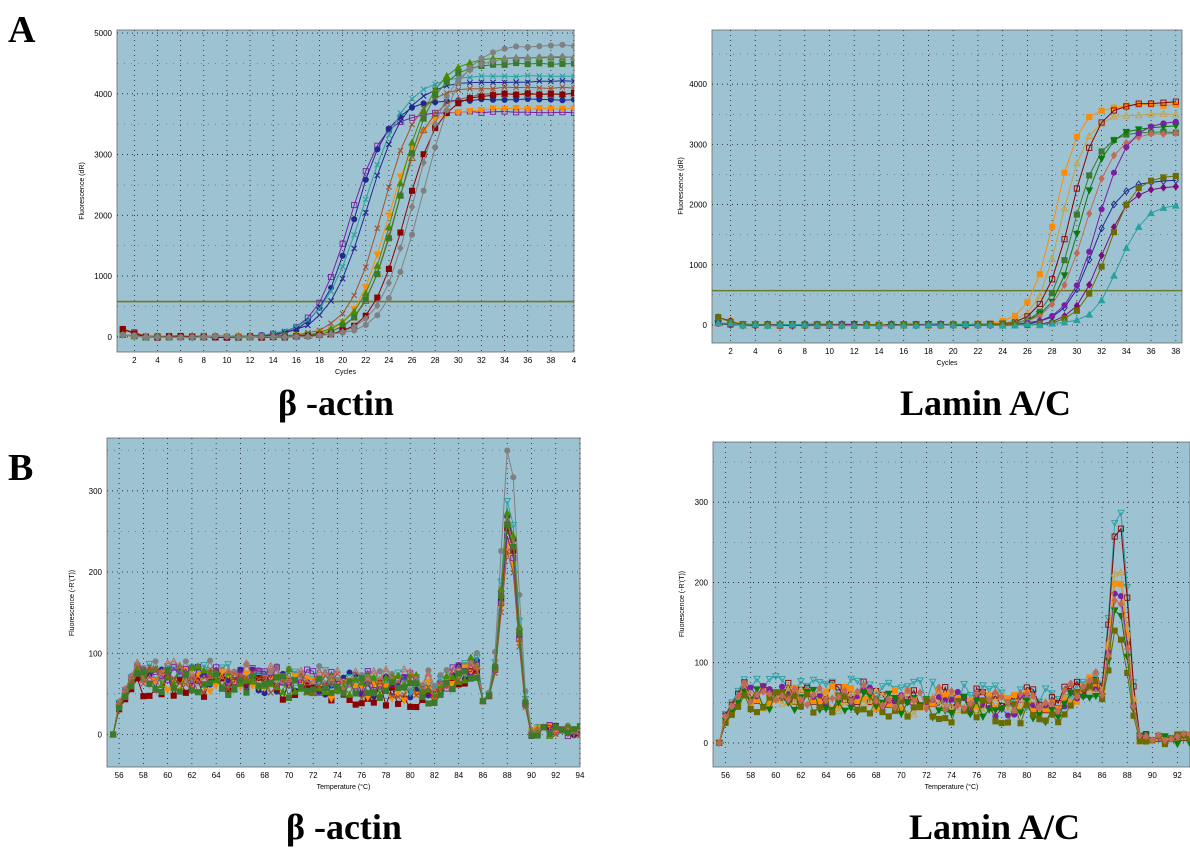 The image size is (1190, 854). Describe the element at coordinates (72, 603) in the screenshot. I see `y-axis-label: Fluorescence (-R'(T))` at that location.